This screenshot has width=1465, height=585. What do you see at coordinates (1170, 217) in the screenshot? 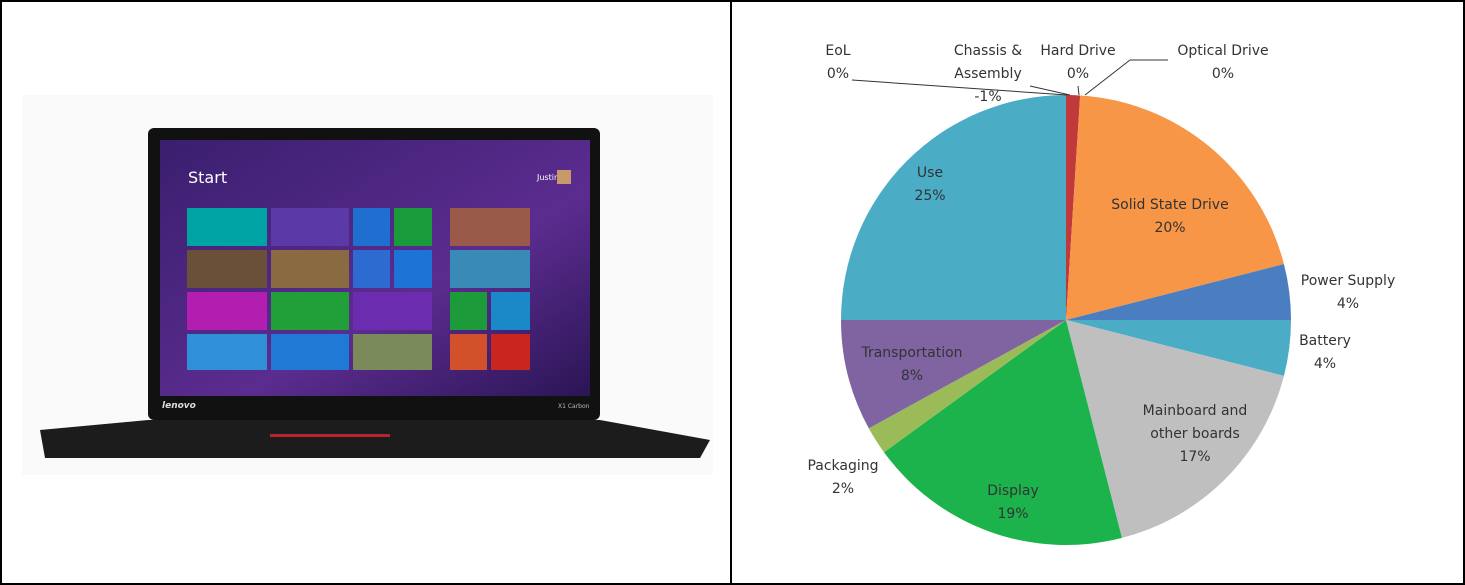
I see `slice-label: Solid State Drive 20%` at bounding box center [1170, 217].